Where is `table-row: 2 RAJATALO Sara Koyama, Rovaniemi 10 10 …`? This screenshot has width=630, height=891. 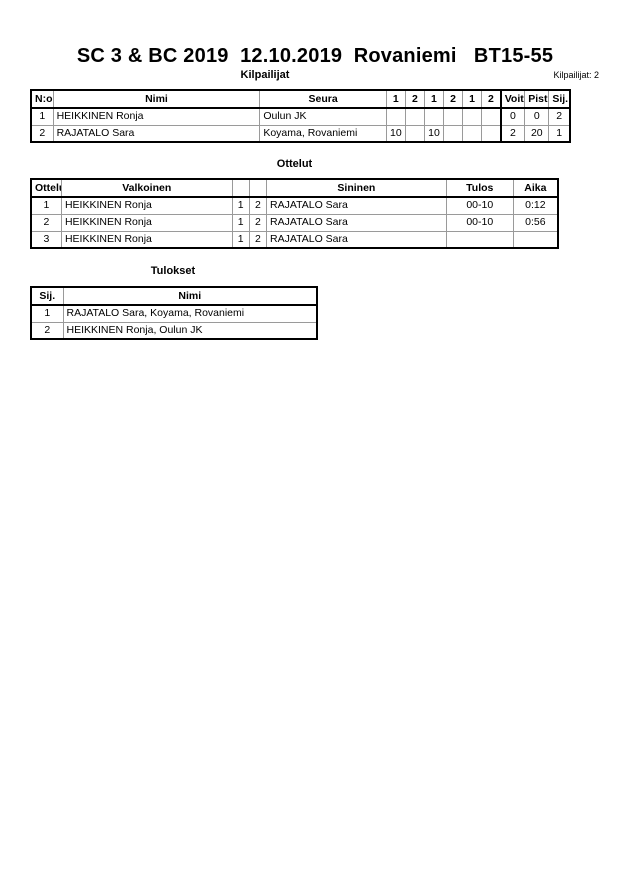
table-row: 2 RAJATALO Sara Koyama, Rovaniemi 10 10 … is located at coordinates (300, 133).